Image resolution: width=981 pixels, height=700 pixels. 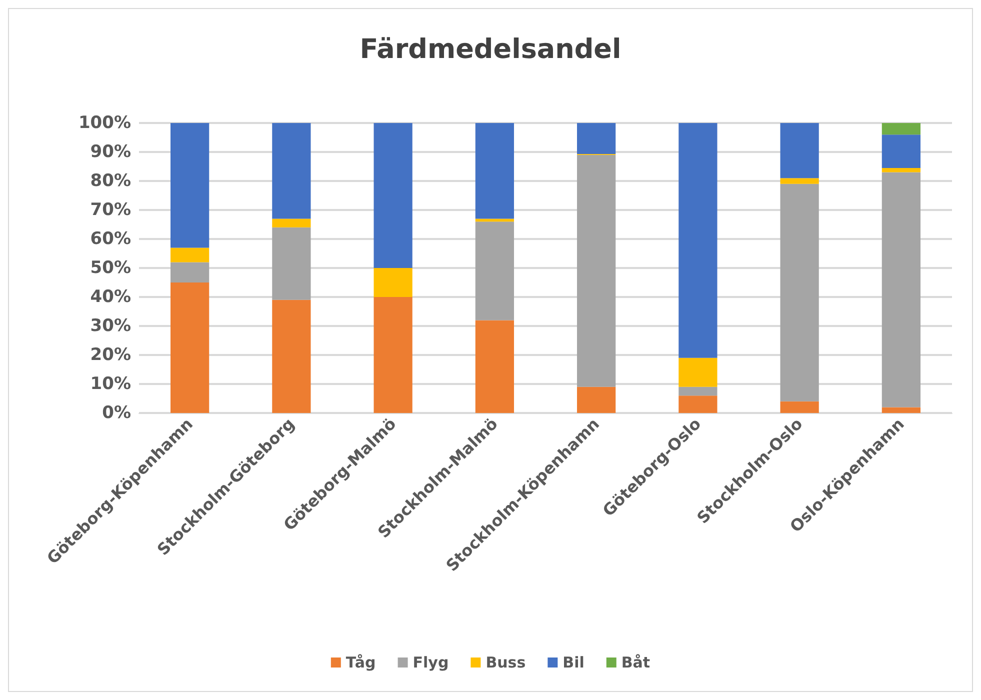 I want to click on legend-label: Flyg, so click(x=430, y=663).